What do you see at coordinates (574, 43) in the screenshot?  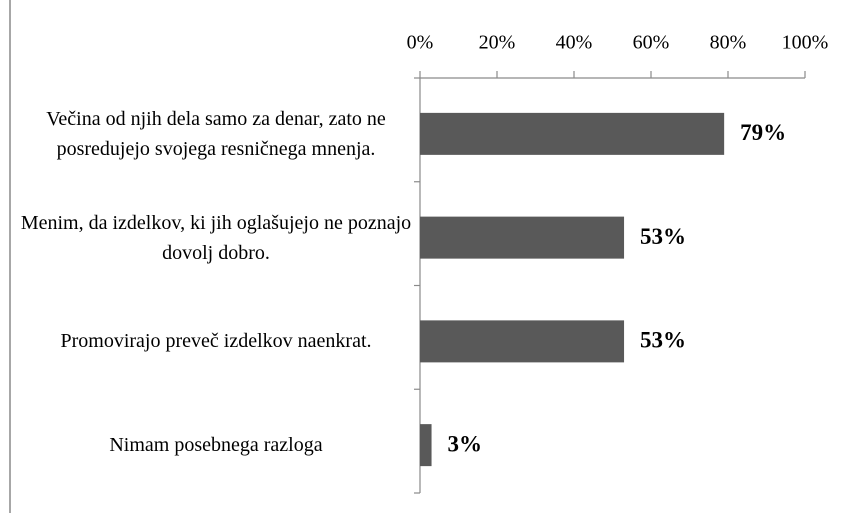 I see `x-tick-label: 40%` at bounding box center [574, 43].